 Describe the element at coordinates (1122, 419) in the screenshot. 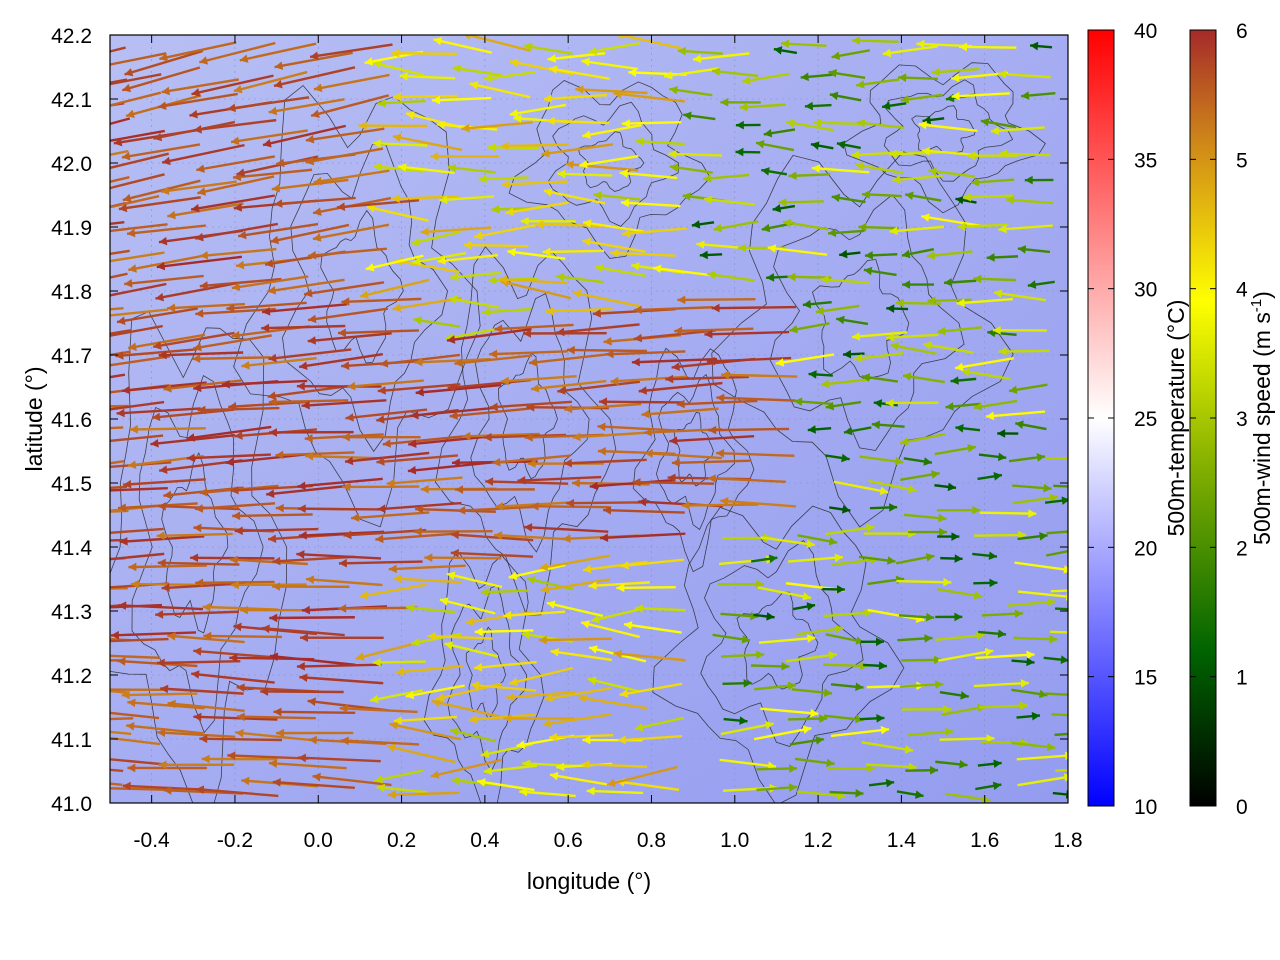

I see `temperature-colorbar-ticks: 10 15 20 25 30 35 40` at that location.